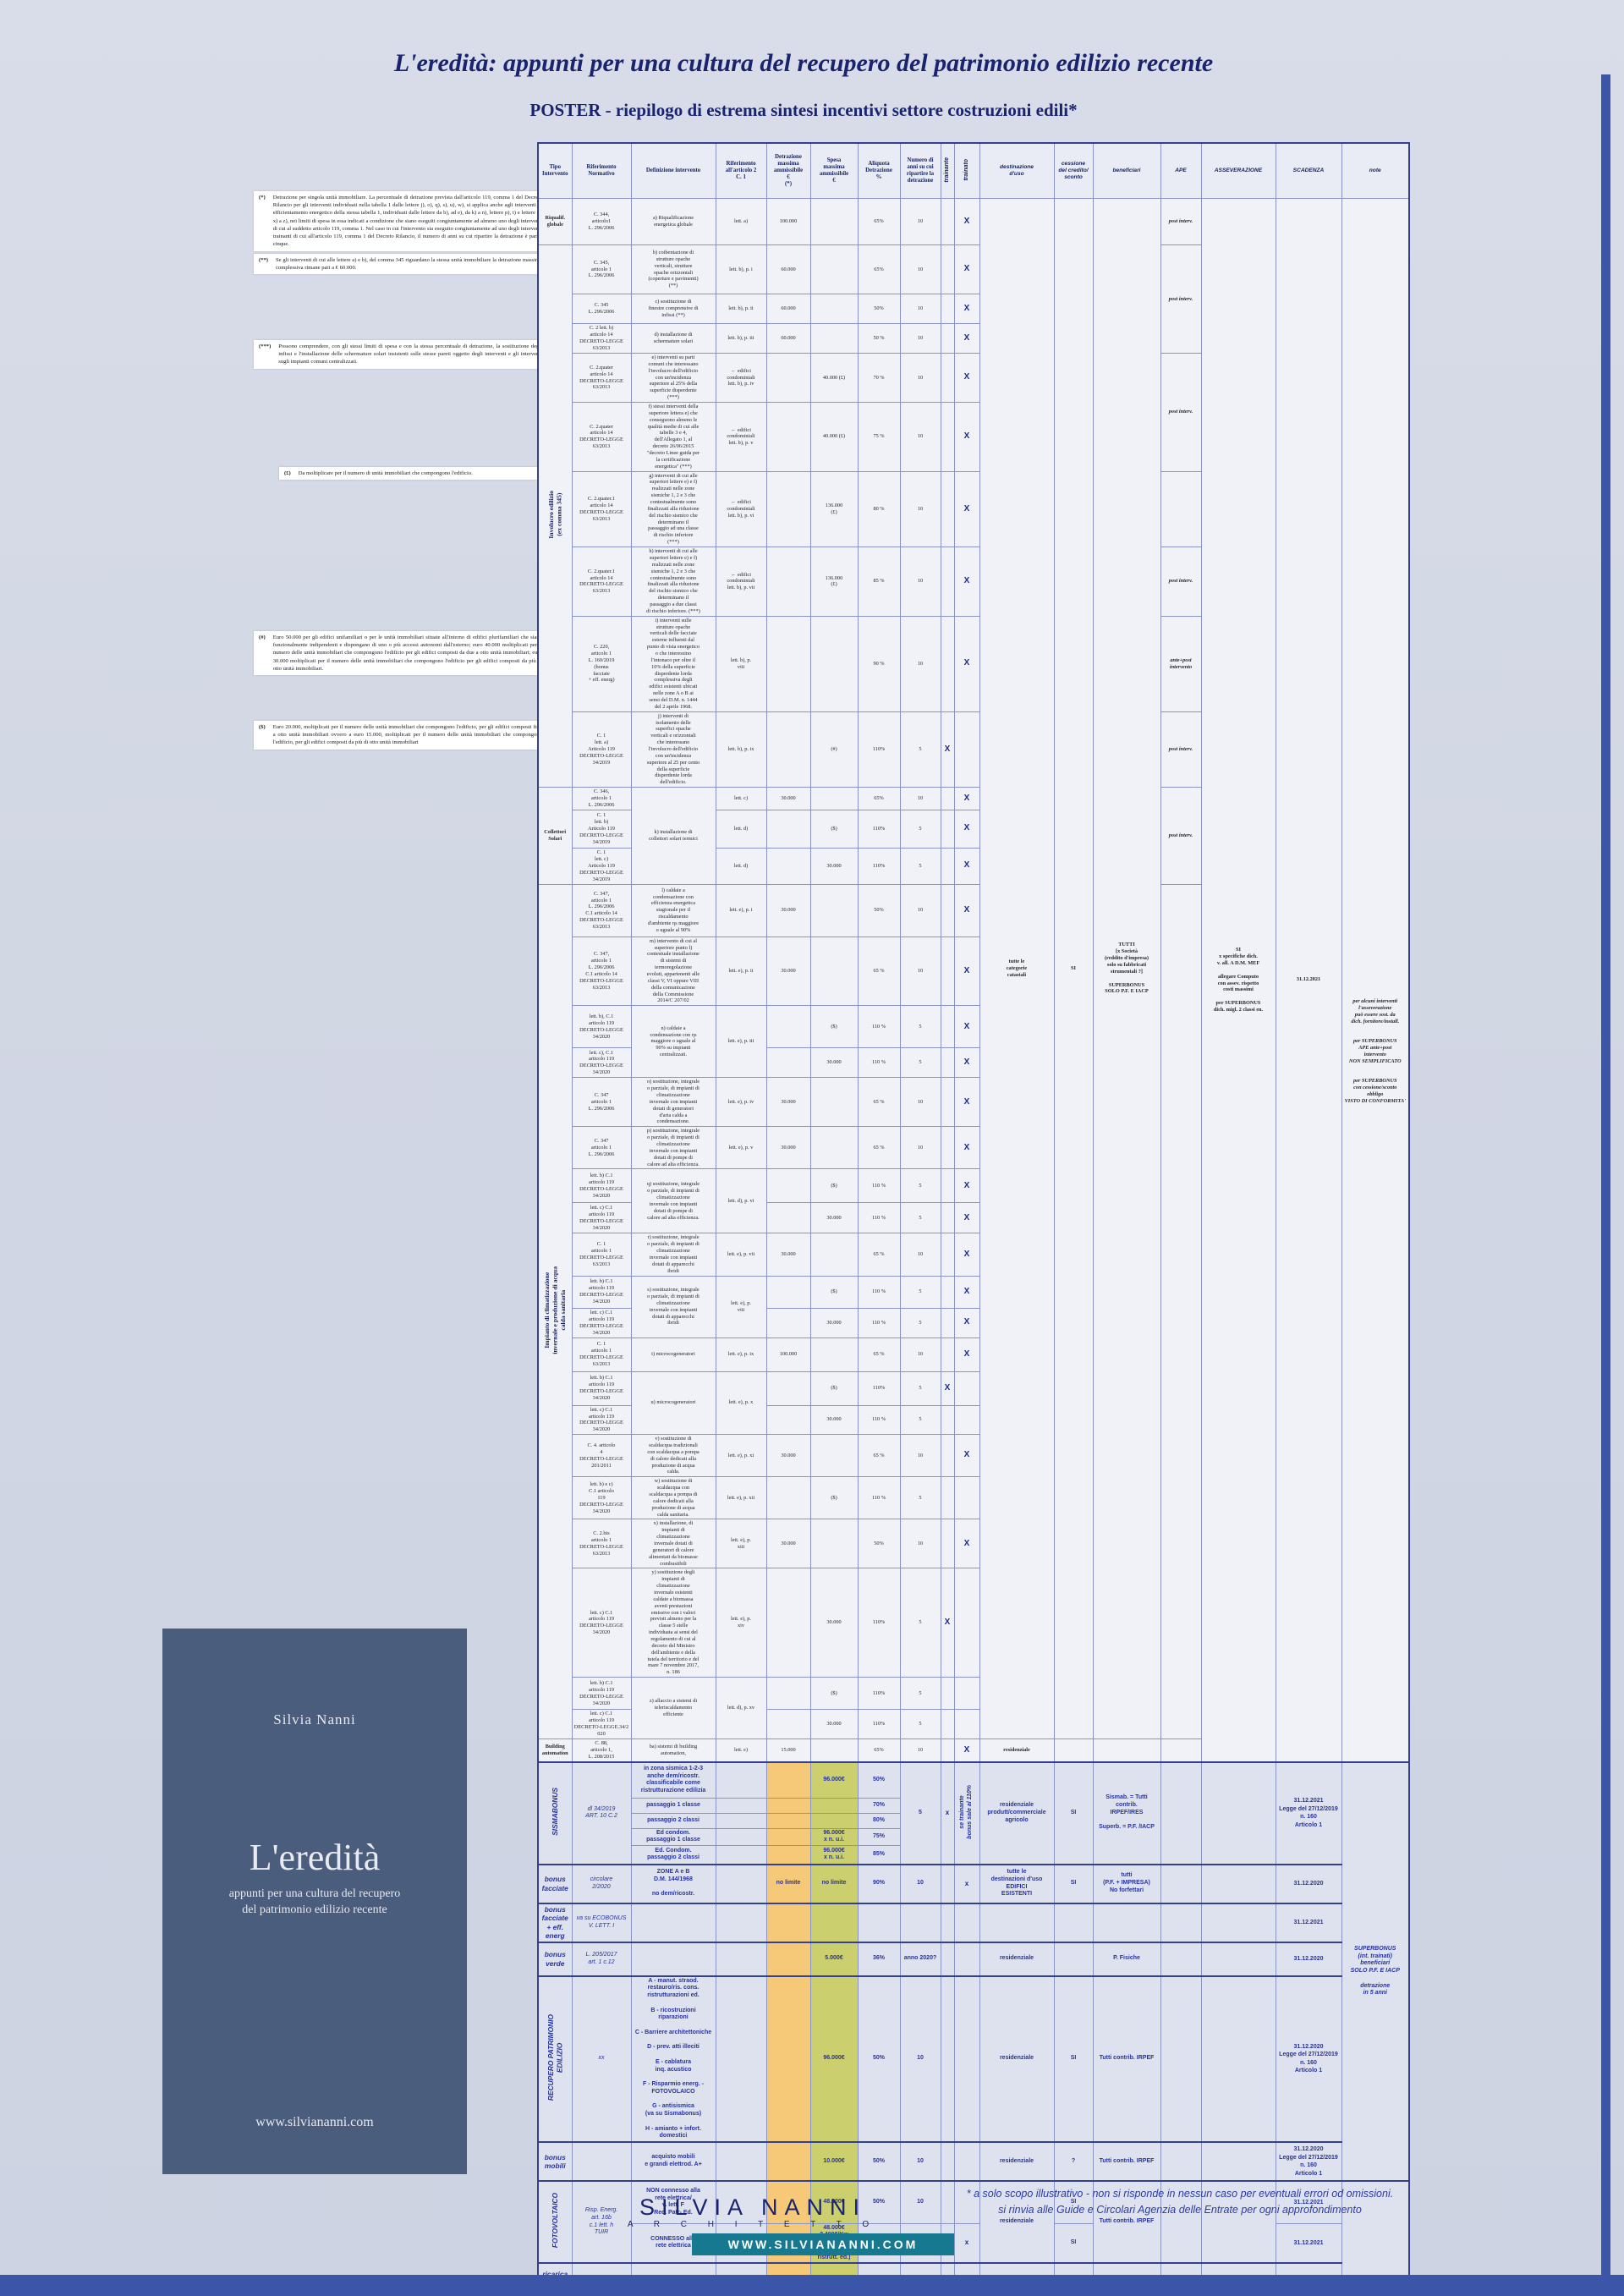 The height and width of the screenshot is (2296, 1624). I want to click on cell: 96.000€ x n. u.i., so click(834, 1837).